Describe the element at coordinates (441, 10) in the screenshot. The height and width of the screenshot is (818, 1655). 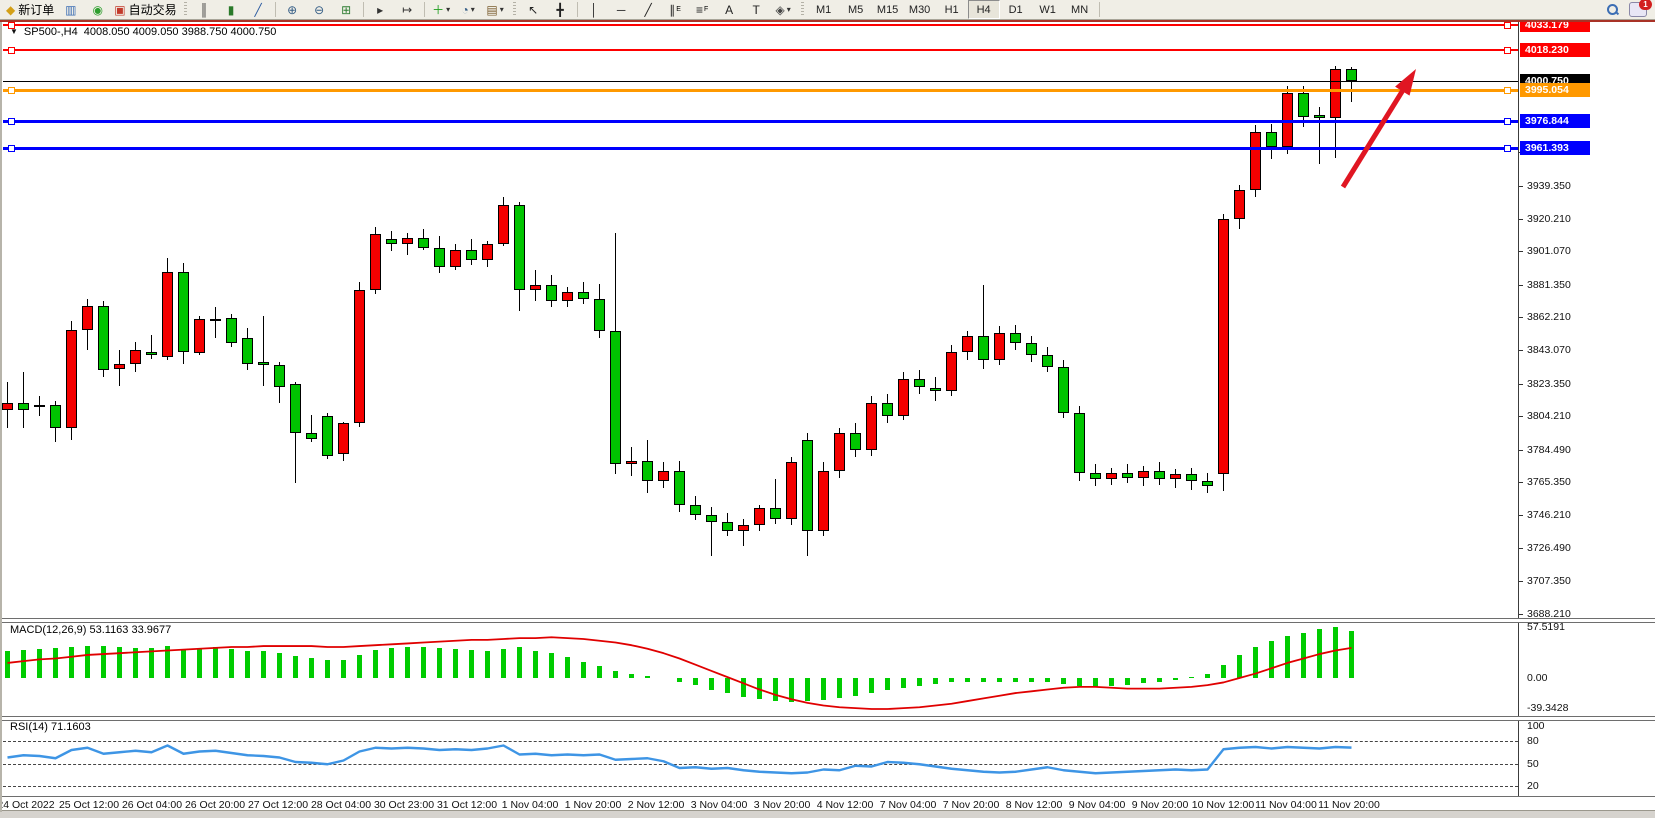
I see `add-indicator-button: ＋ ▾` at that location.